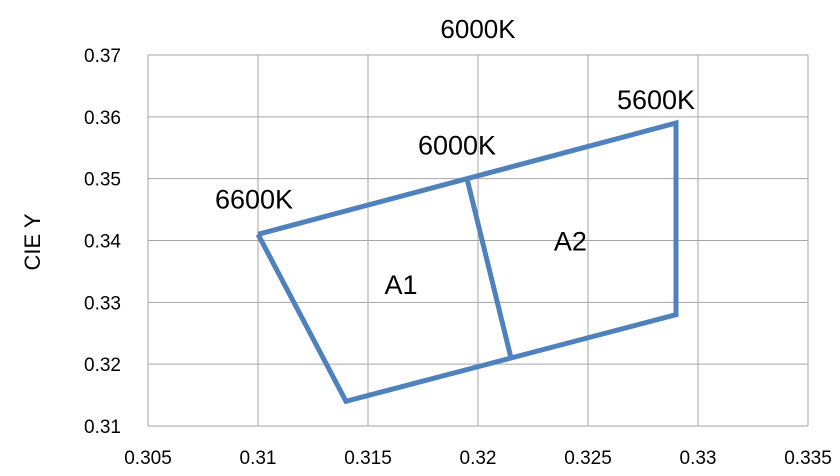  I want to click on annotation-label: 6000K, so click(457, 146).